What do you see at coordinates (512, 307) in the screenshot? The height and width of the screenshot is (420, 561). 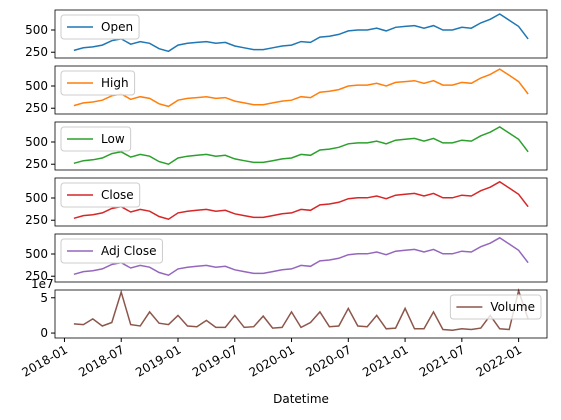 I see `legend-label: Volume` at bounding box center [512, 307].